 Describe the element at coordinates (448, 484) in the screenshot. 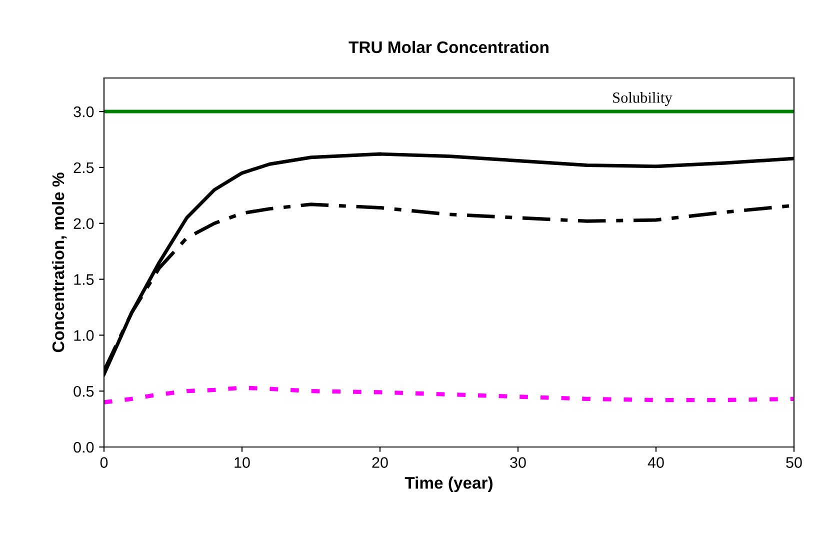

I see `x-axis-title: Time (year)` at that location.